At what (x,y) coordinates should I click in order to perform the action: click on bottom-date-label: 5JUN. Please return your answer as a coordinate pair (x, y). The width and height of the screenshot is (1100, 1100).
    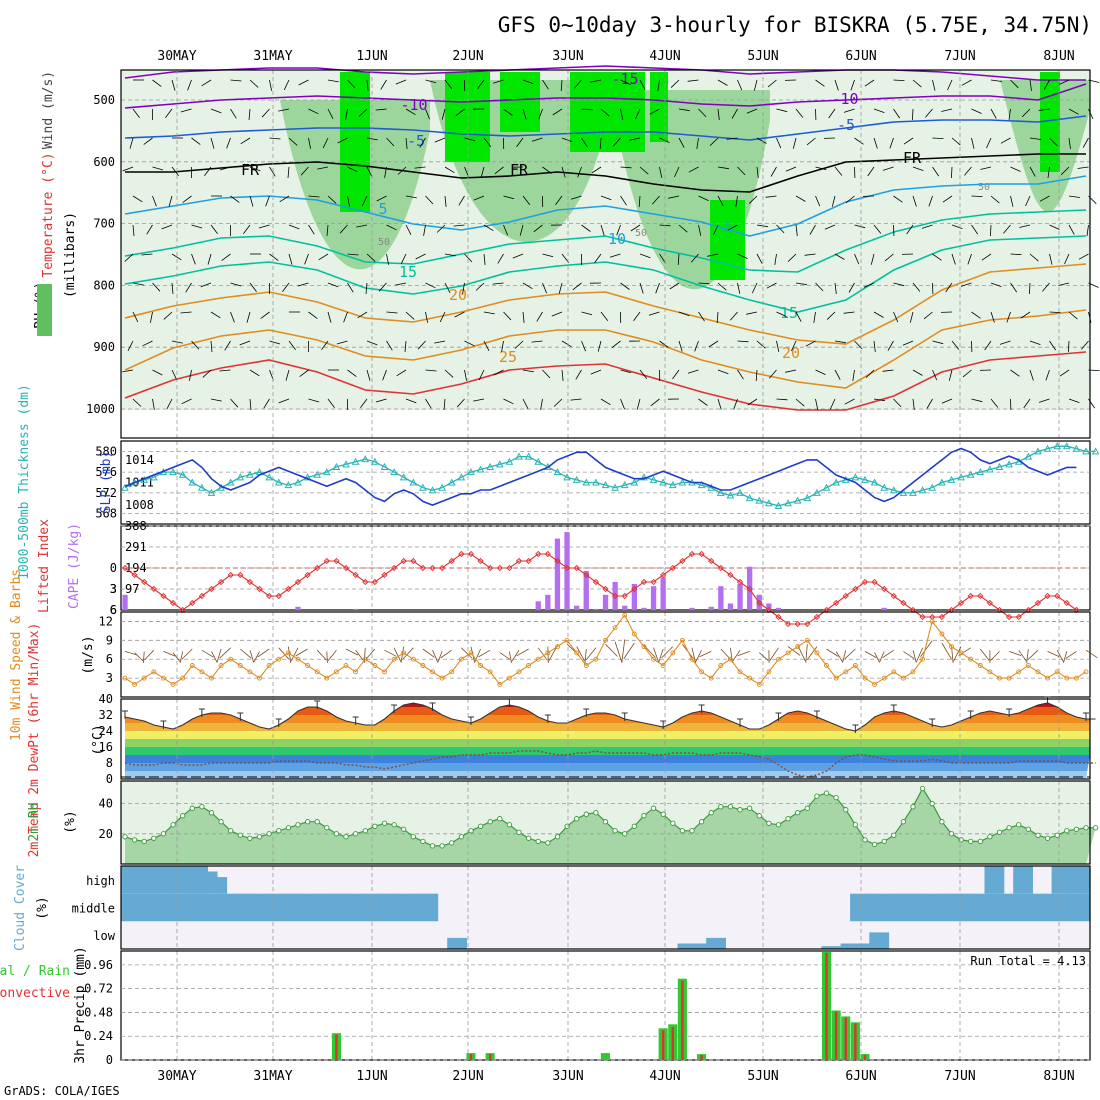
    Looking at the image, I should click on (762, 1076).